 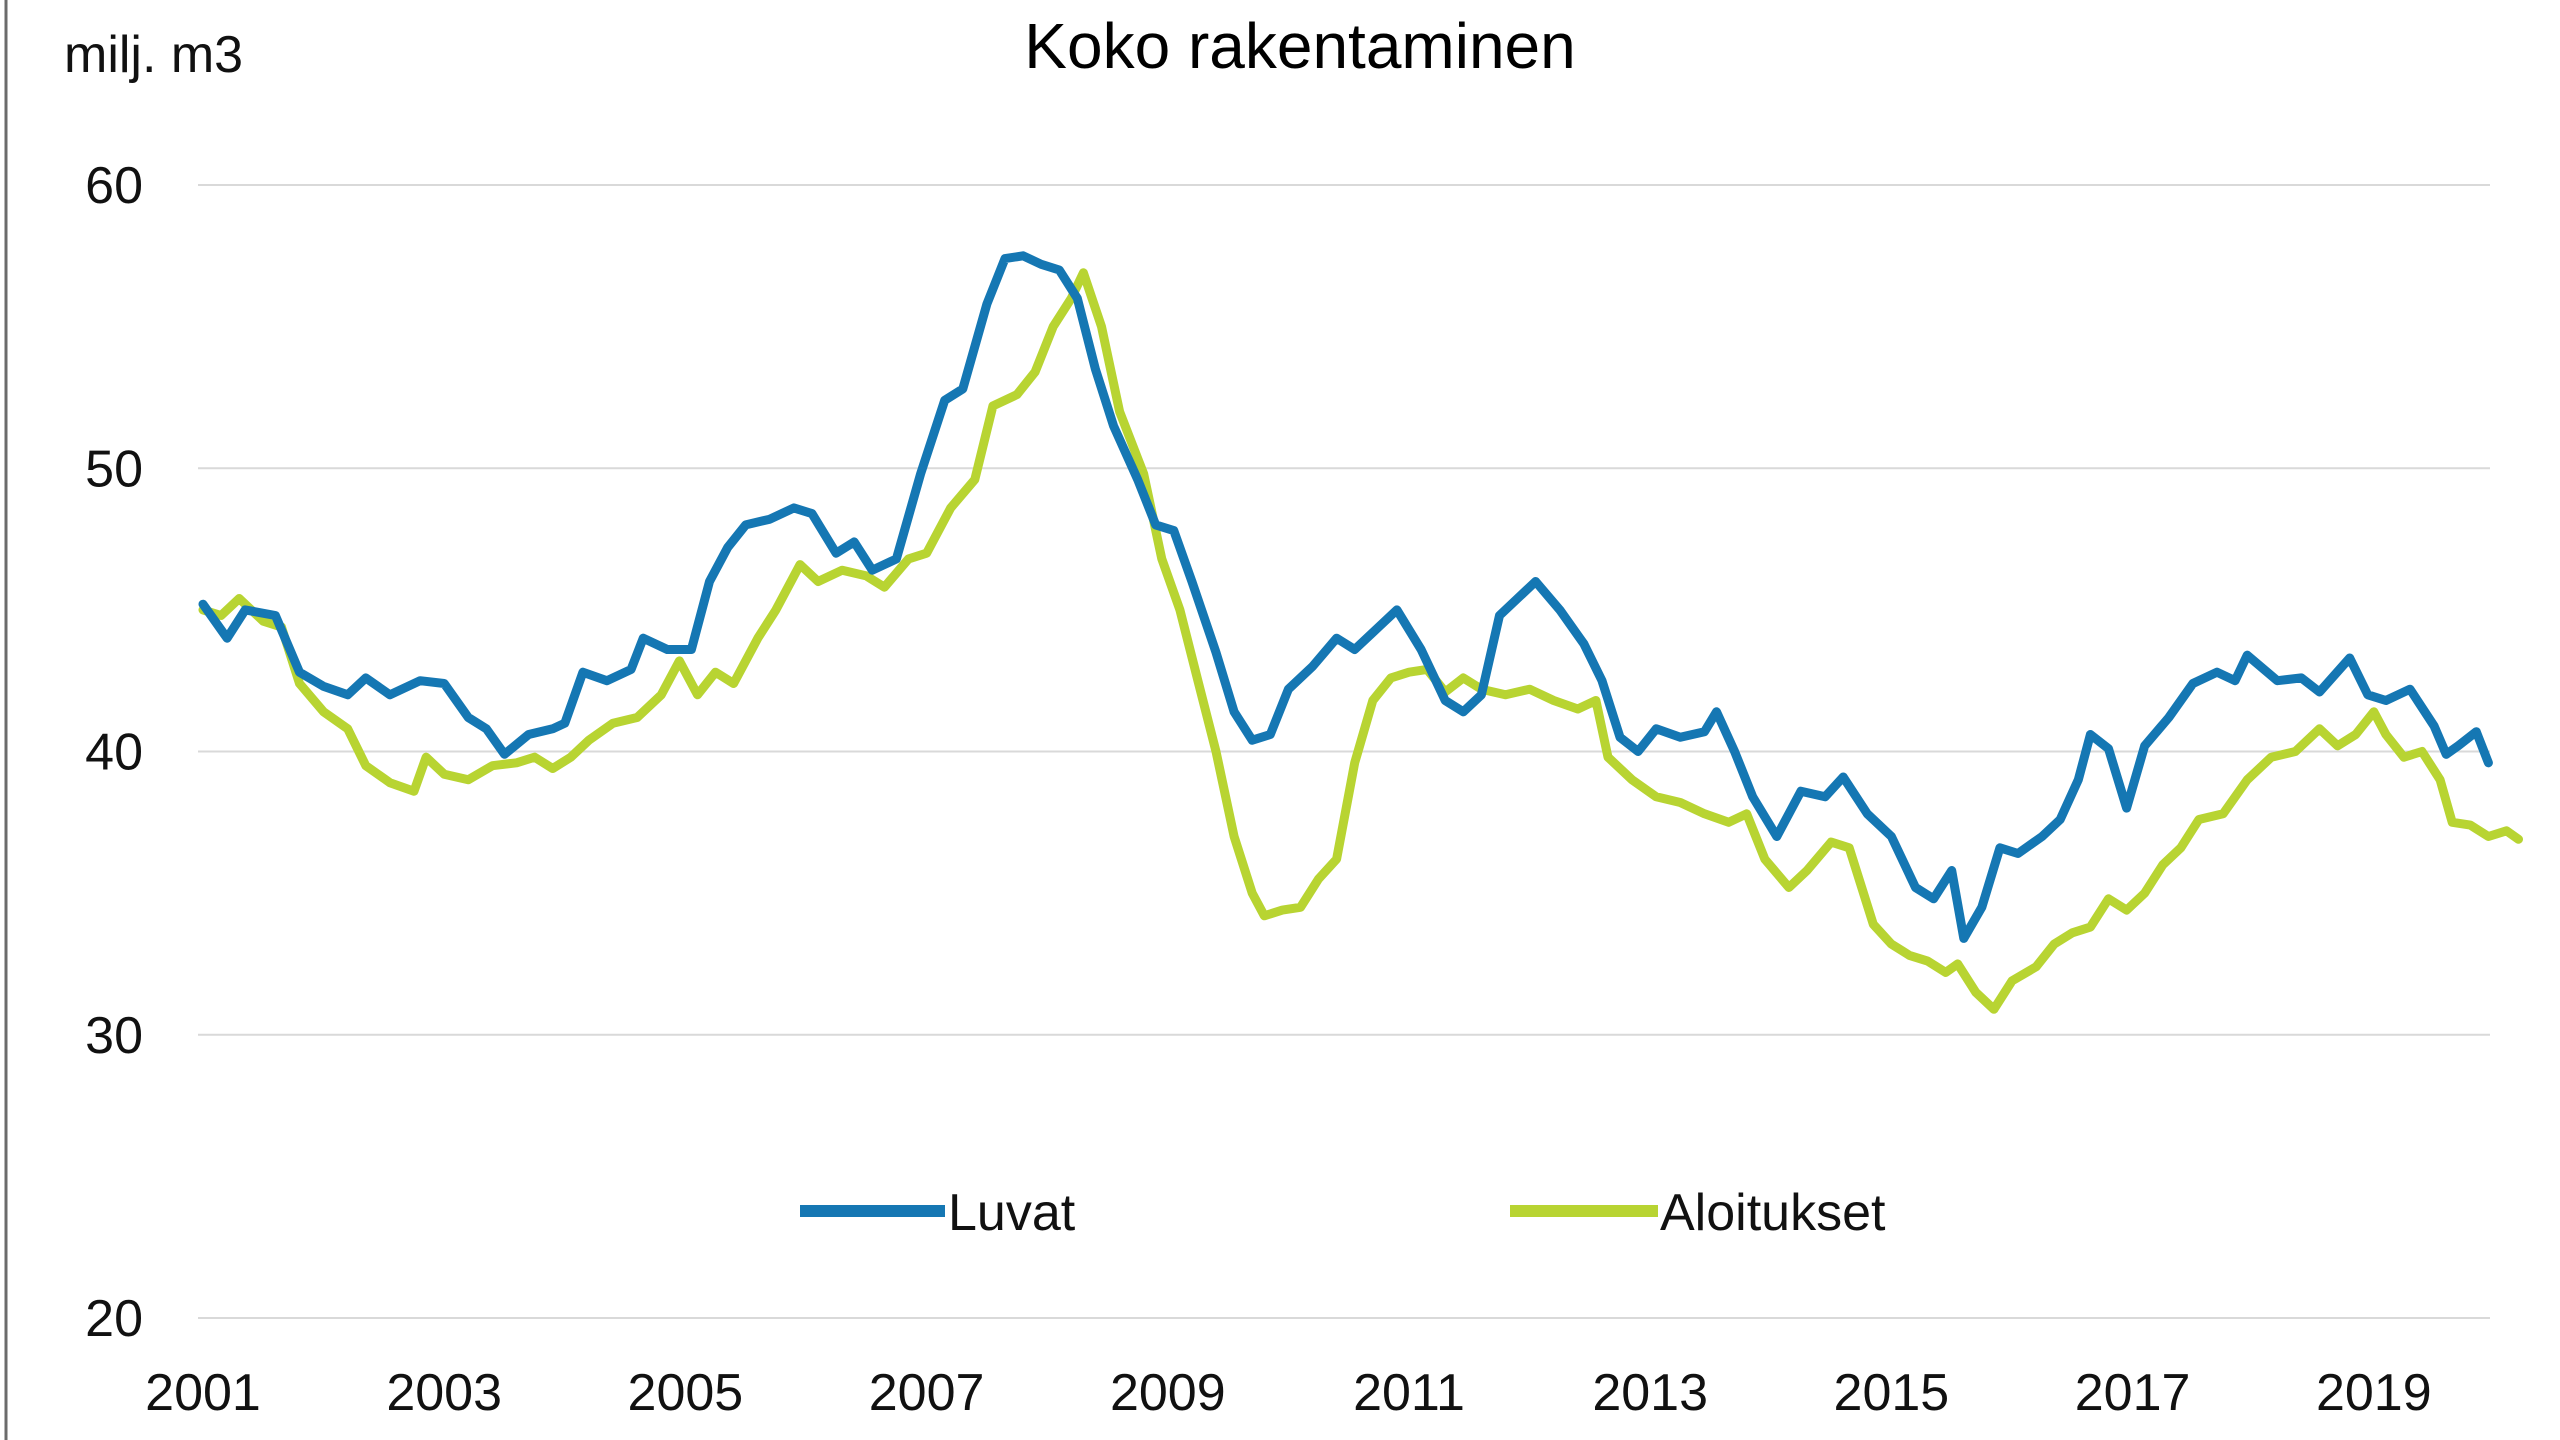 I want to click on x-tick-label: 2015, so click(x=1892, y=1393).